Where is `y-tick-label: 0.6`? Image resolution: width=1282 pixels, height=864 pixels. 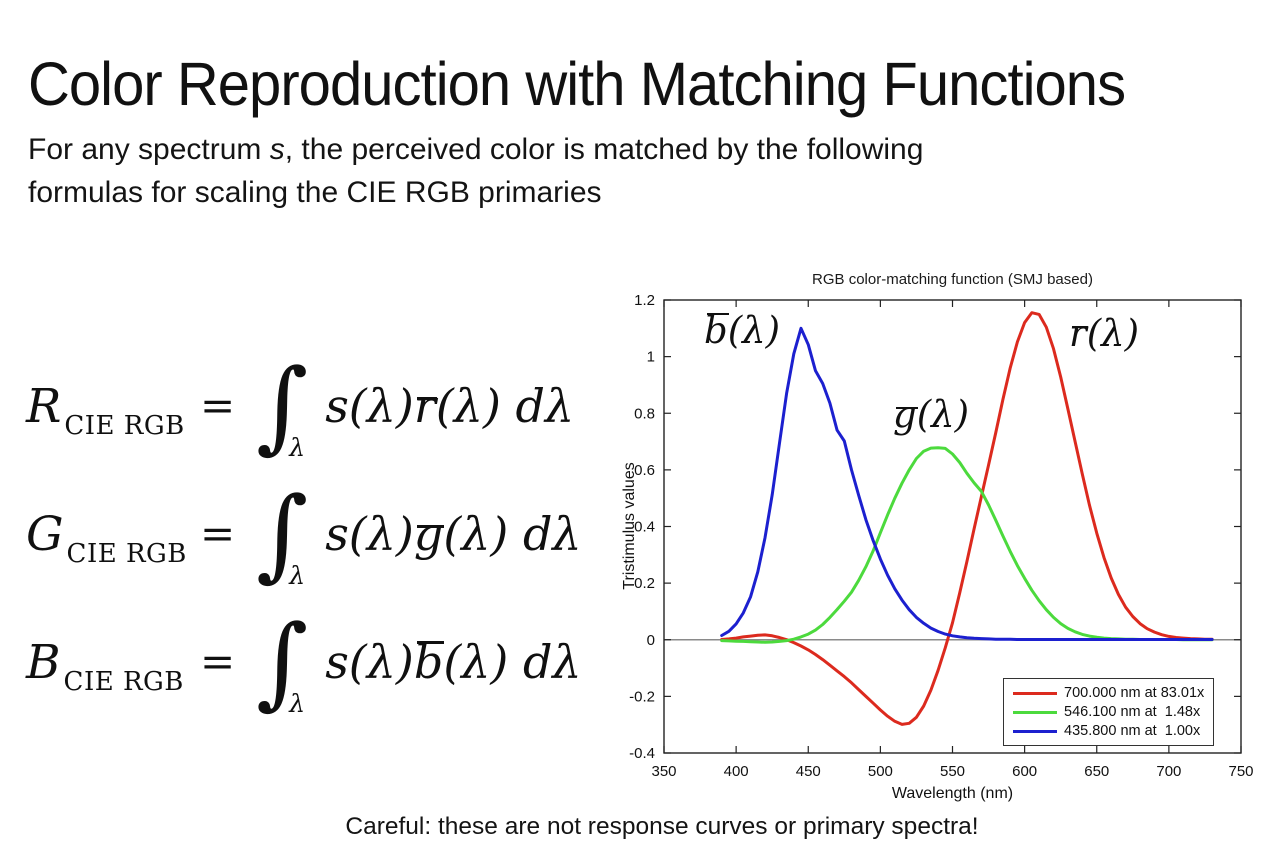 y-tick-label: 0.6 is located at coordinates (644, 470).